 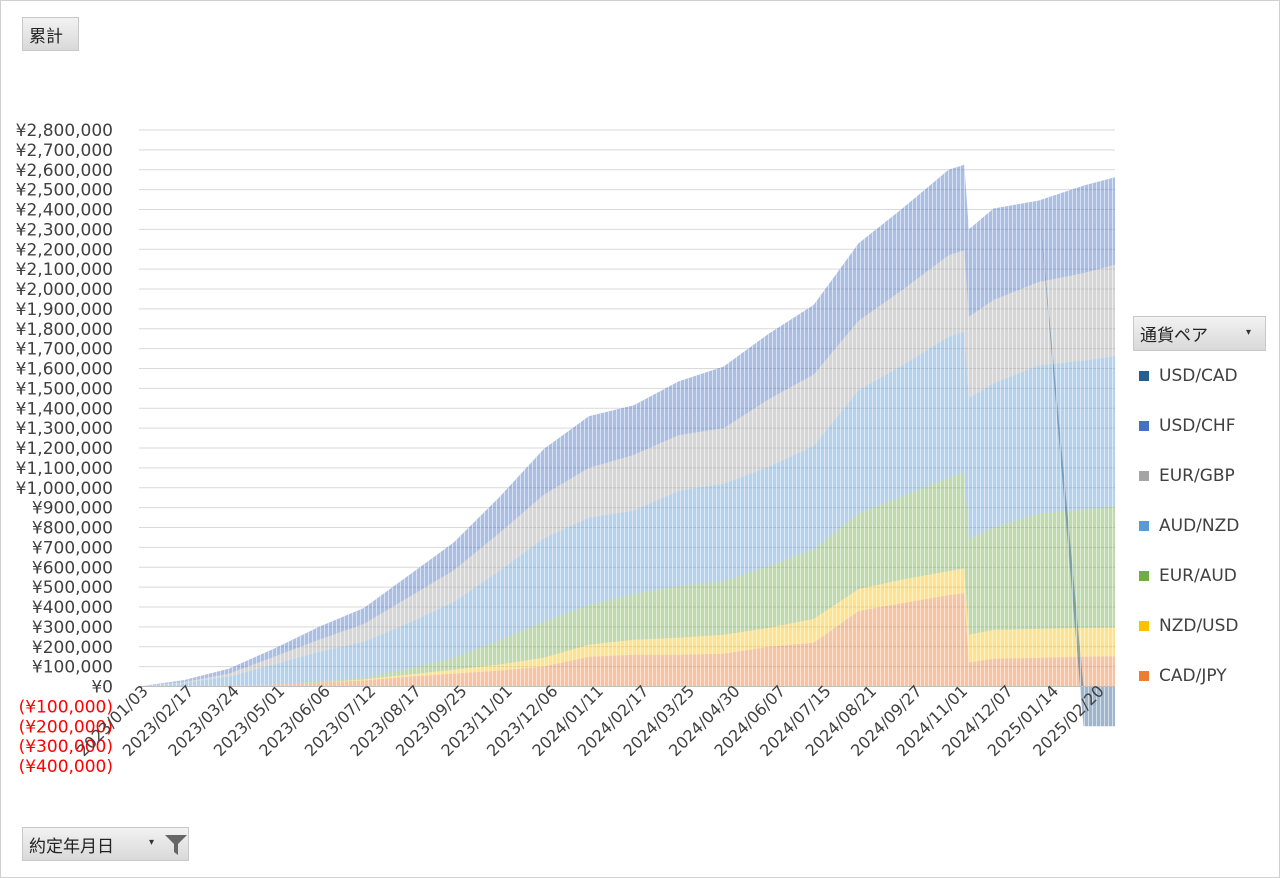 I want to click on y-tick-label: (¥100,000), so click(x=66, y=707).